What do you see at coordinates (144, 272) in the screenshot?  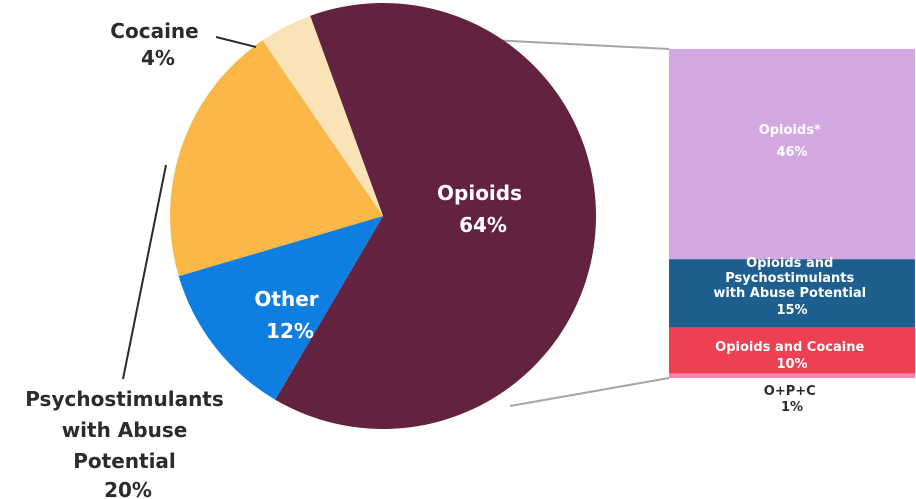 I see `psychostimulants-leader-line` at bounding box center [144, 272].